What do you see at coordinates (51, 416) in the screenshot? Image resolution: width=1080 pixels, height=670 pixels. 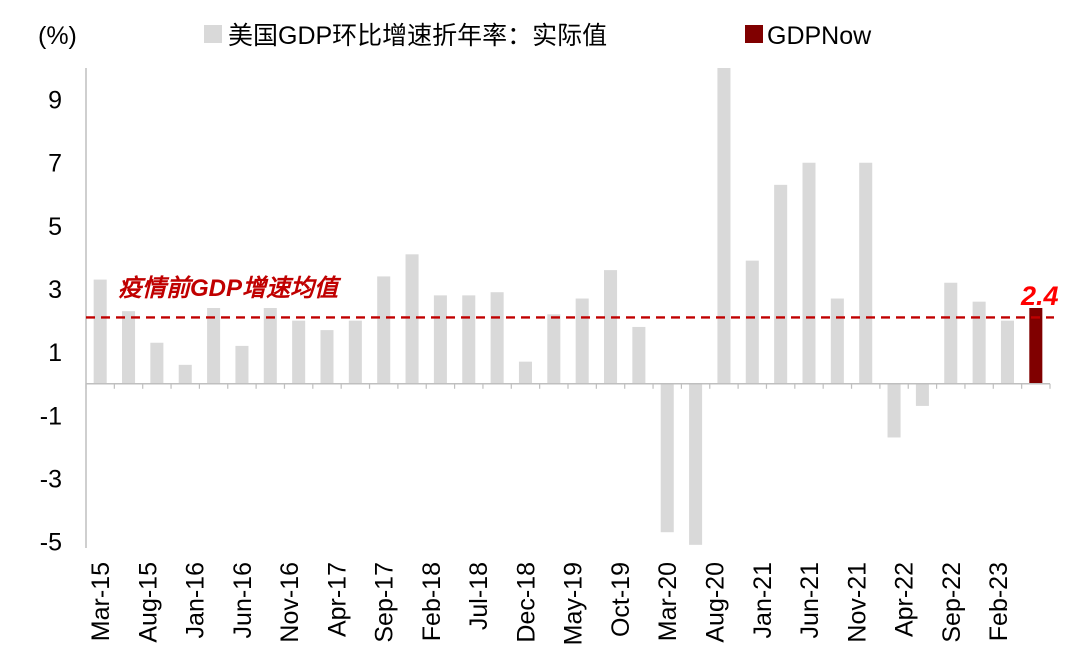 I see `y-tick-label: -1` at bounding box center [51, 416].